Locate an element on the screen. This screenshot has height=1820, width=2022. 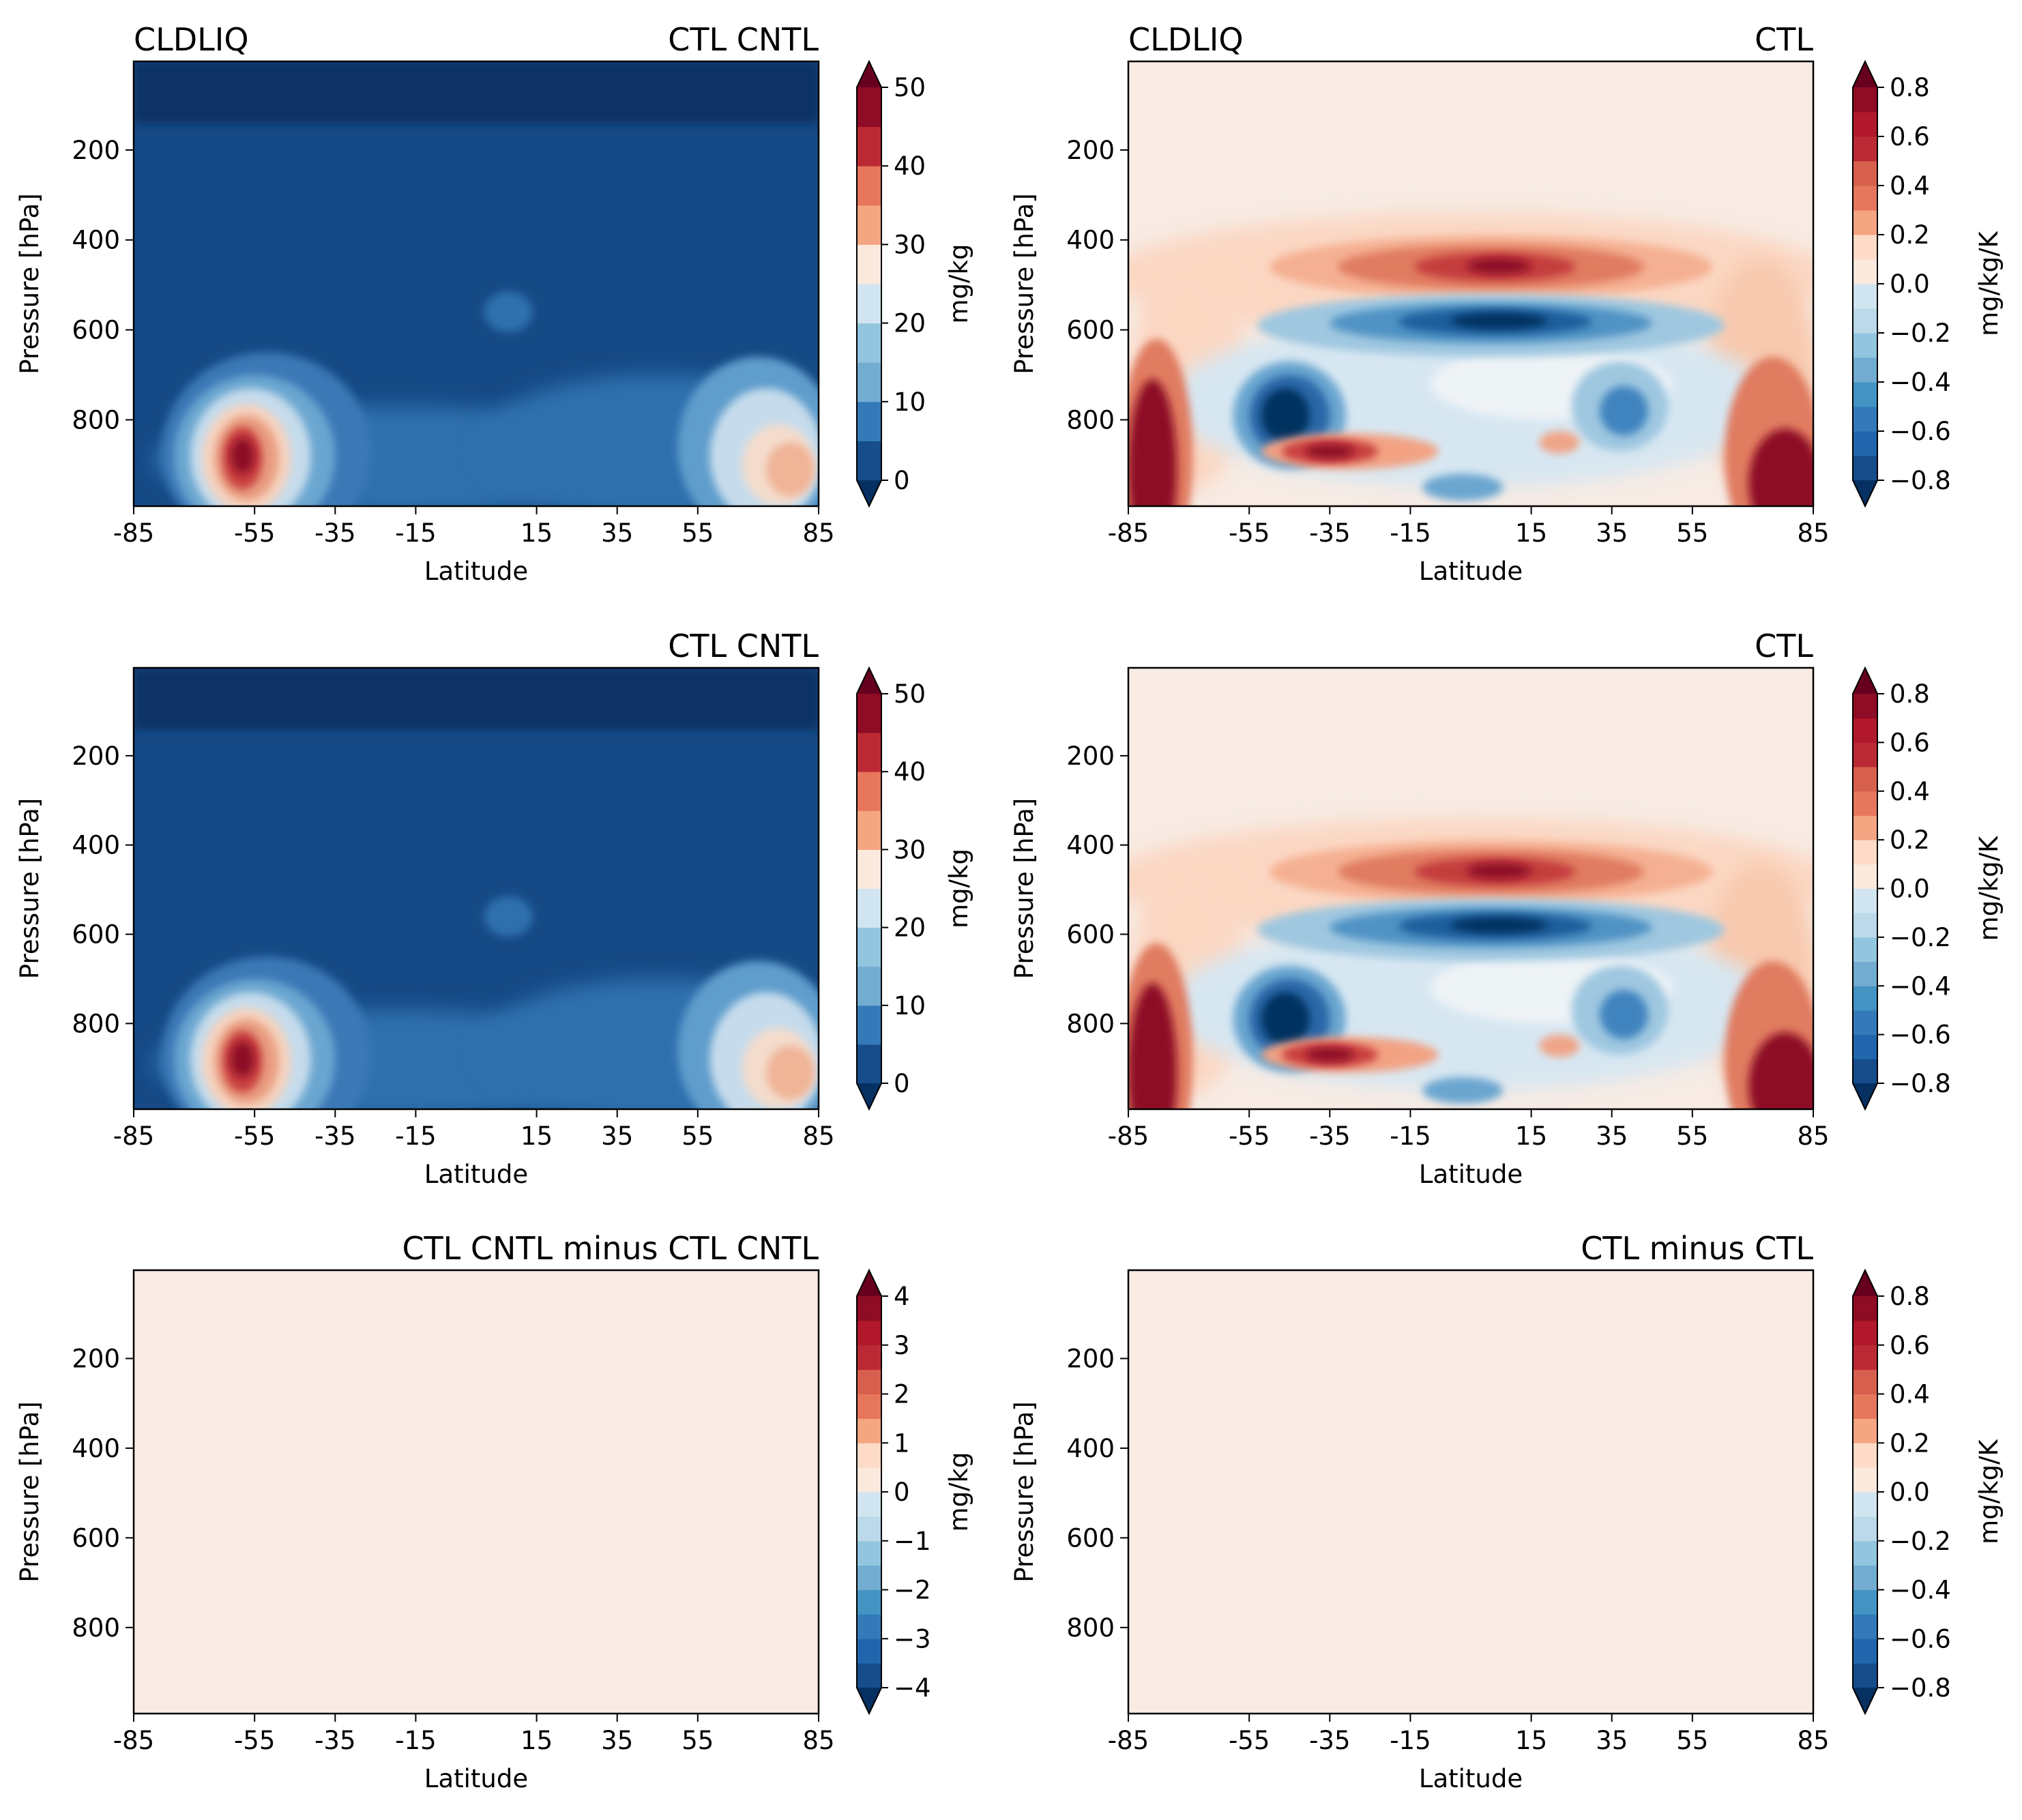
field-fill is located at coordinates (477, 1492).